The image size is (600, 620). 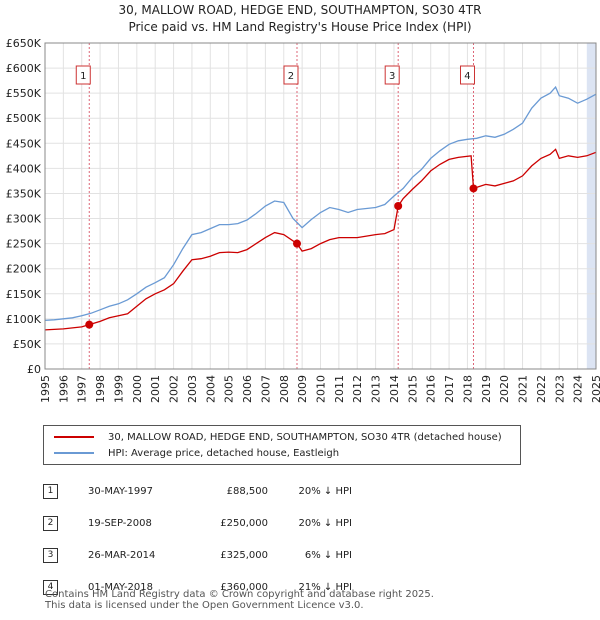 I want to click on x-tick-label: 2025, so click(x=595, y=389).